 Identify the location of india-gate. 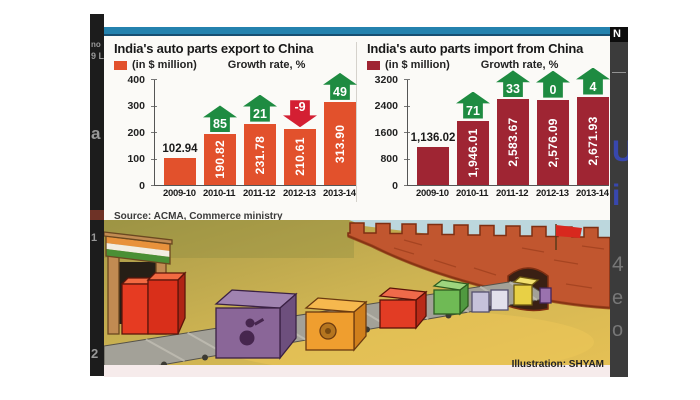
(145, 283).